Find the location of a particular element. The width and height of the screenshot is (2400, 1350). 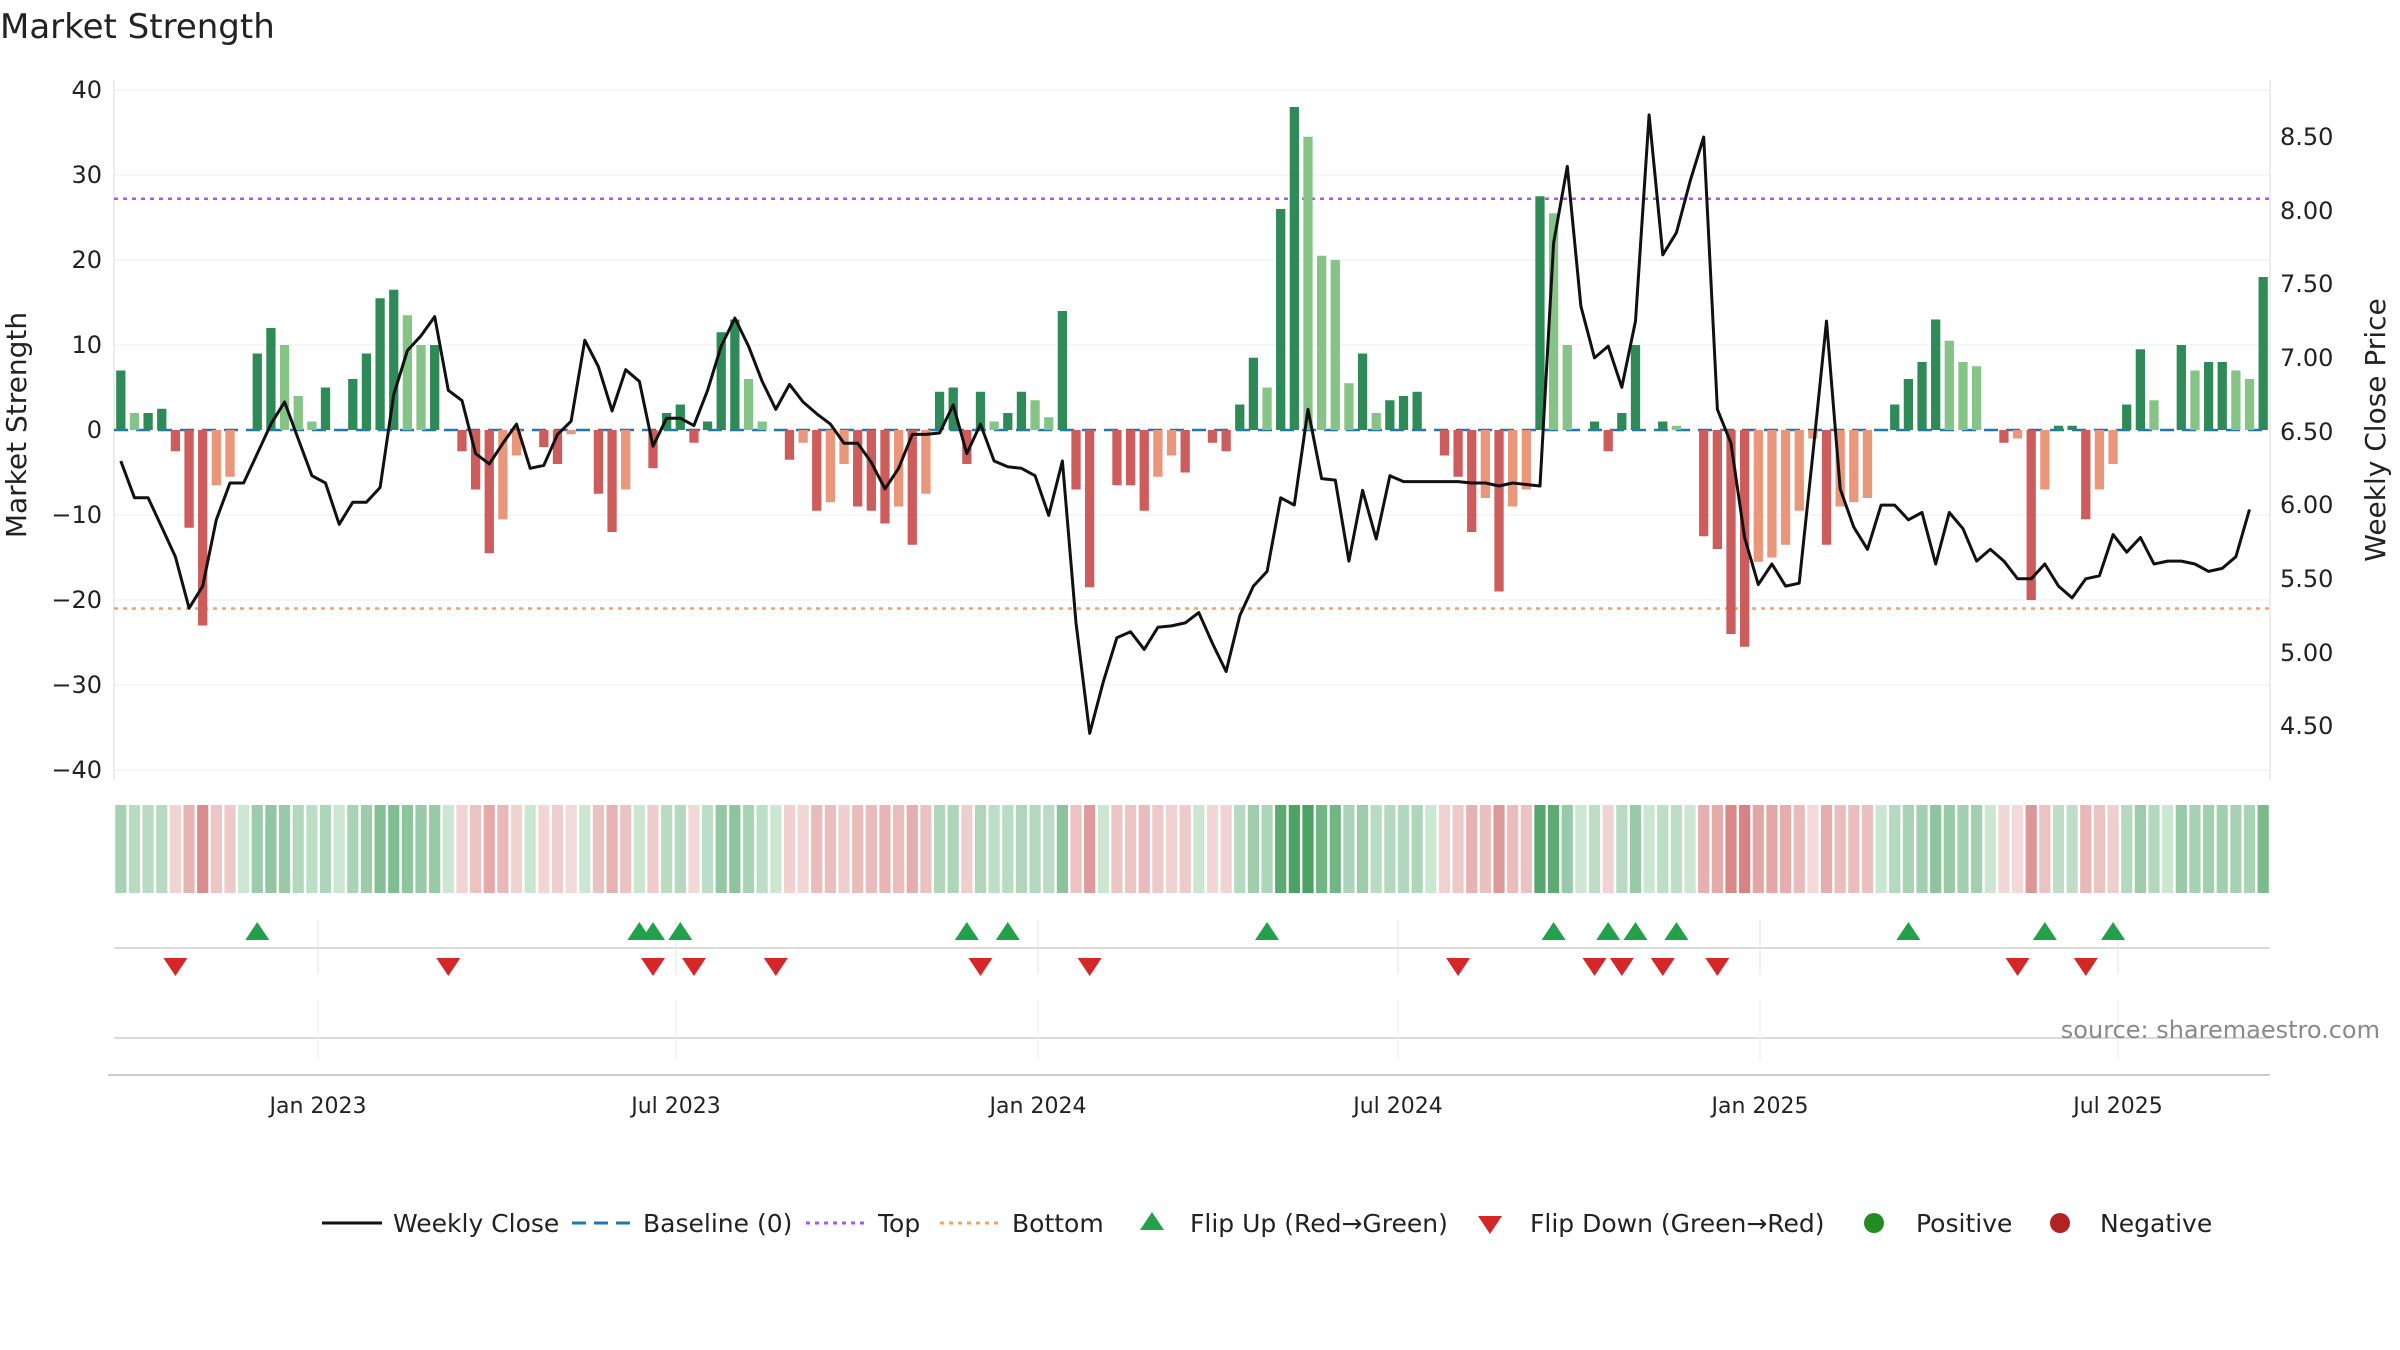

y-tick-left: 30 is located at coordinates (86, 175).